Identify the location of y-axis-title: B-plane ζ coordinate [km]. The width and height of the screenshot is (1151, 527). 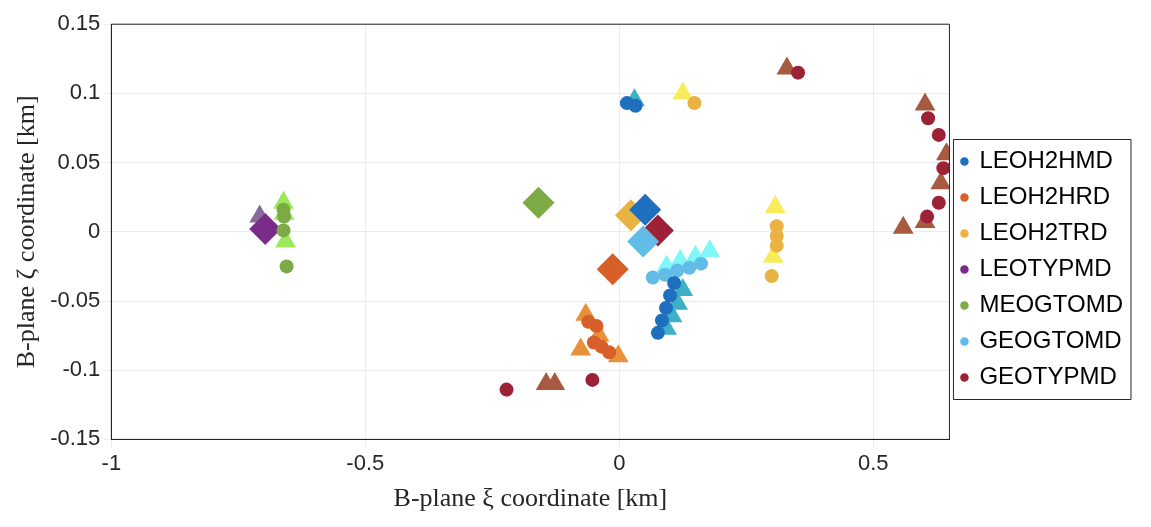
(26, 232).